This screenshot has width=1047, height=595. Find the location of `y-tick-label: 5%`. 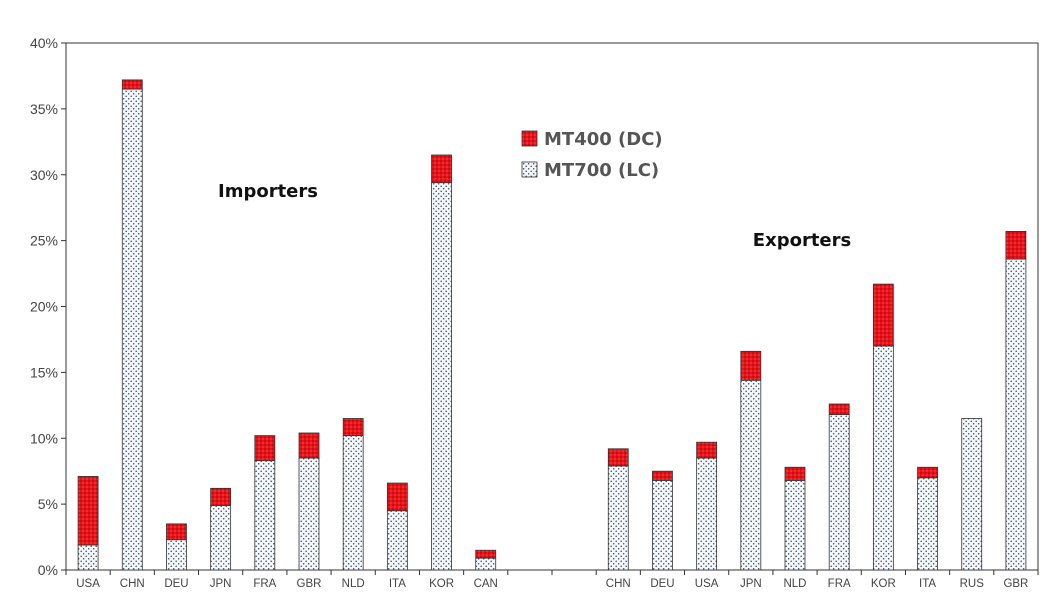

y-tick-label: 5% is located at coordinates (48, 504).